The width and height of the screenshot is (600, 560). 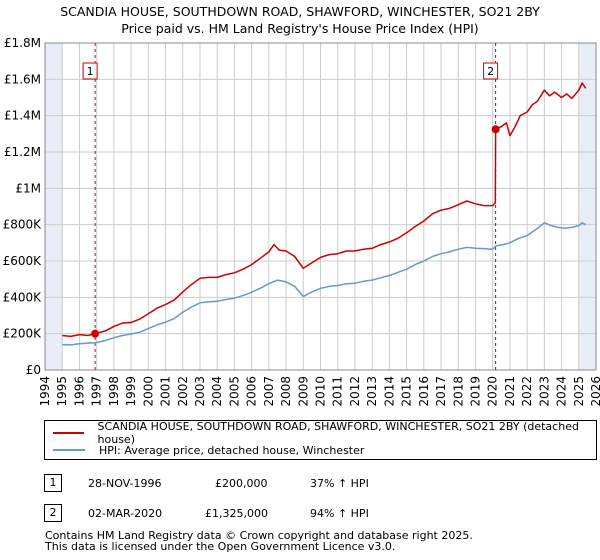 What do you see at coordinates (407, 391) in the screenshot?
I see `x-tick-label: 2015` at bounding box center [407, 391].